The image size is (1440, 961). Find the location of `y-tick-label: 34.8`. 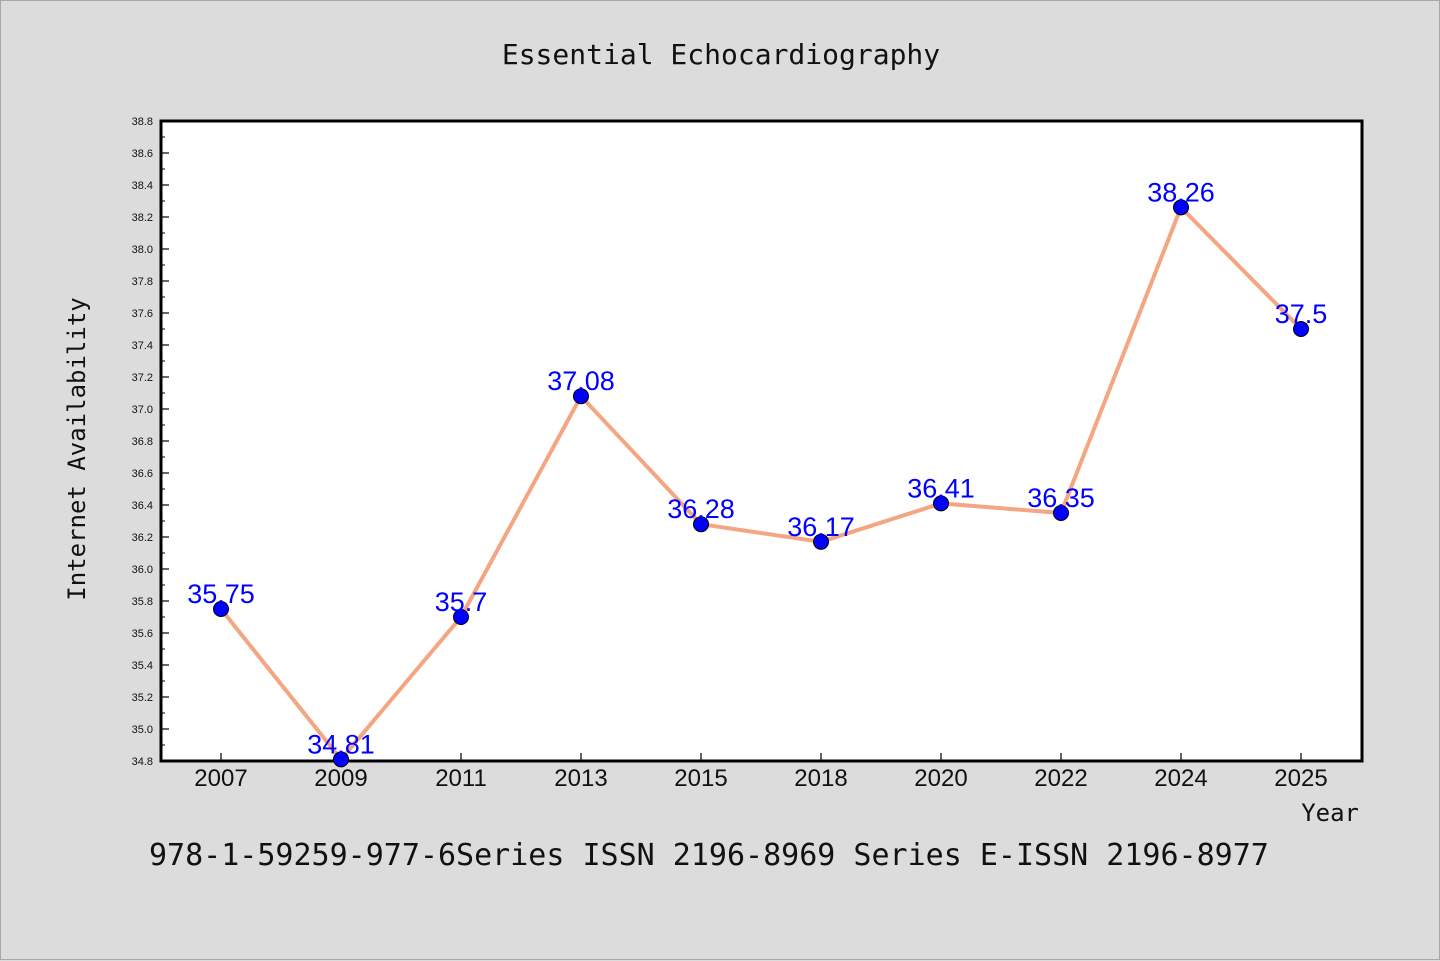

y-tick-label: 34.8 is located at coordinates (142, 762).